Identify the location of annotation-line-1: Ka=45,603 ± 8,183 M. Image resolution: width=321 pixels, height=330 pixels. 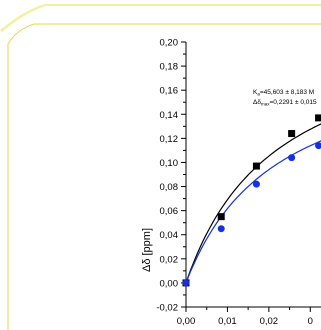
(283, 93).